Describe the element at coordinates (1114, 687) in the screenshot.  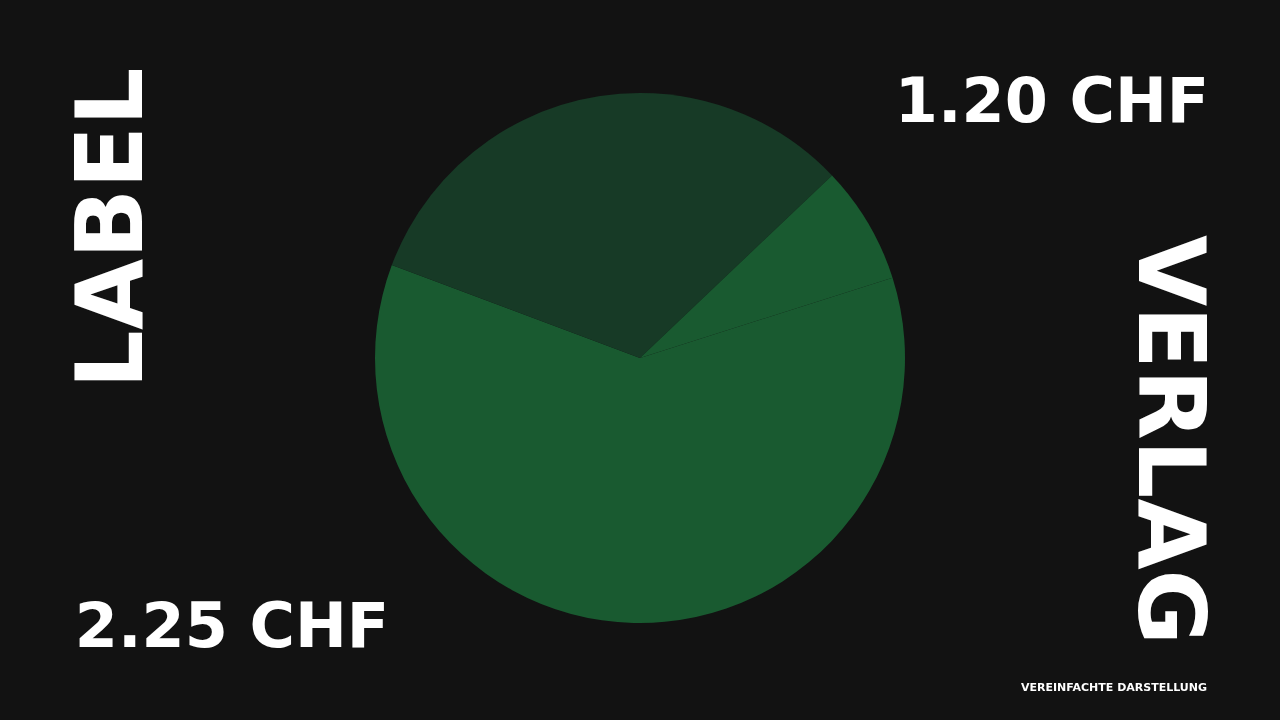
I see `text: VEREINFACHTE DARSTELLUNG` at that location.